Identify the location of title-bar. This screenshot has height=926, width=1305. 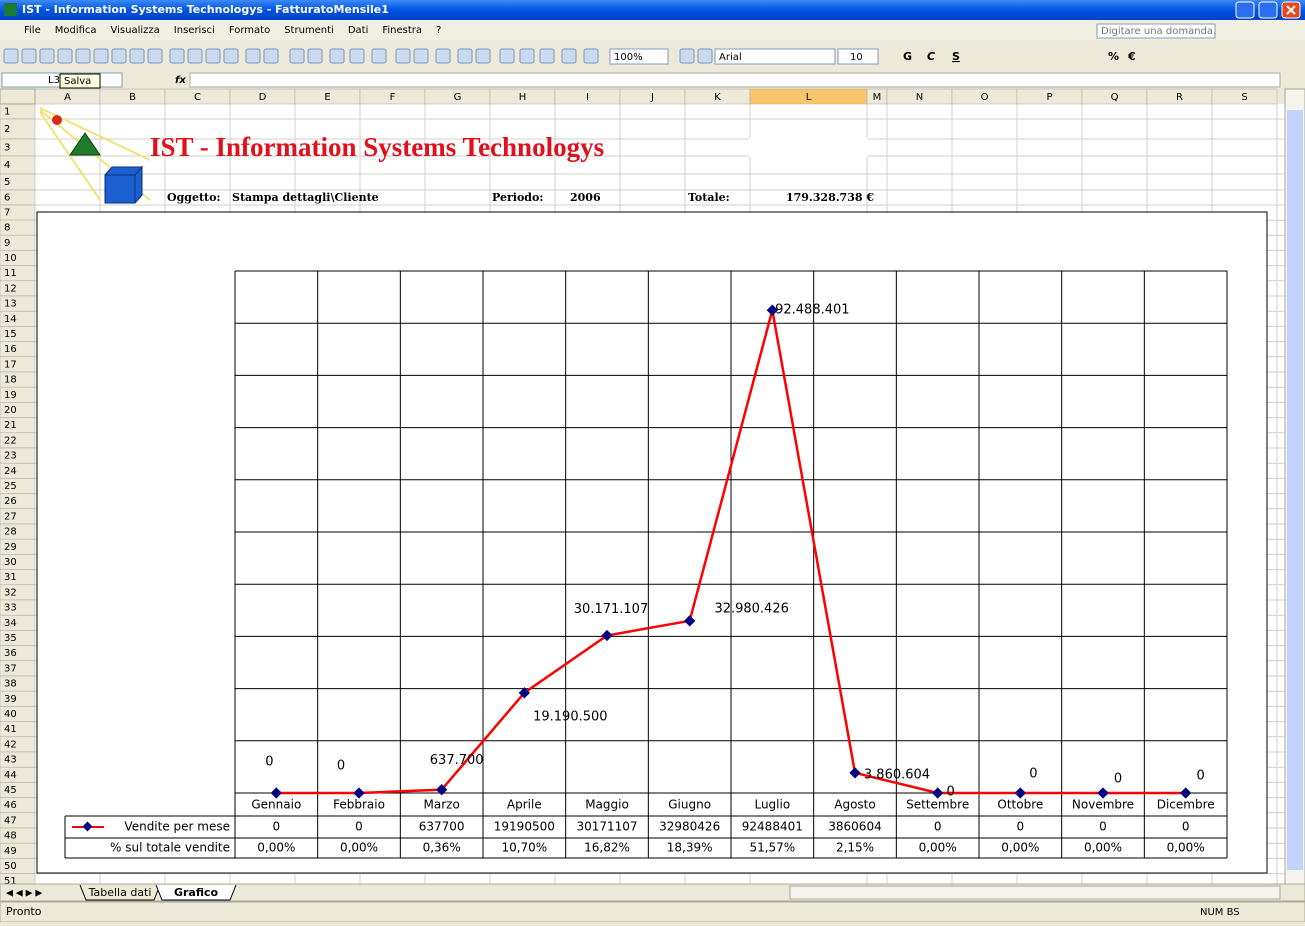
(652, 10).